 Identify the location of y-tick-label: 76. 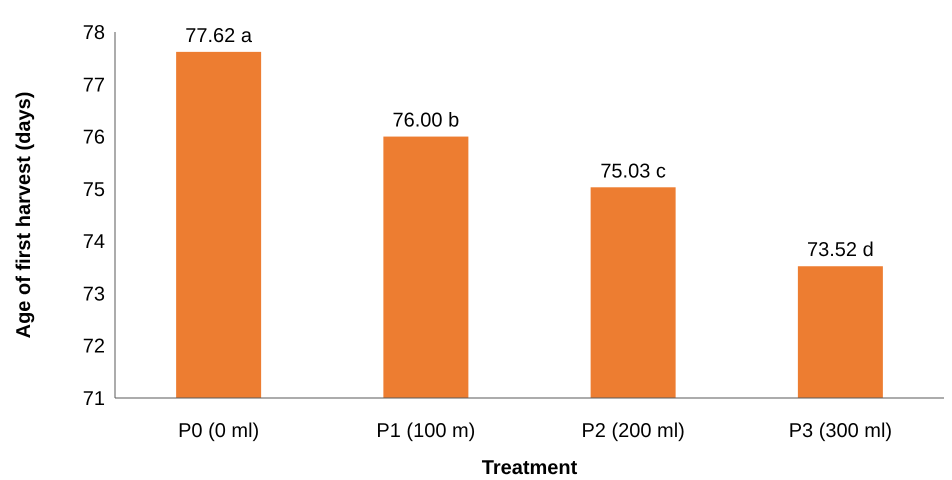
(93, 137).